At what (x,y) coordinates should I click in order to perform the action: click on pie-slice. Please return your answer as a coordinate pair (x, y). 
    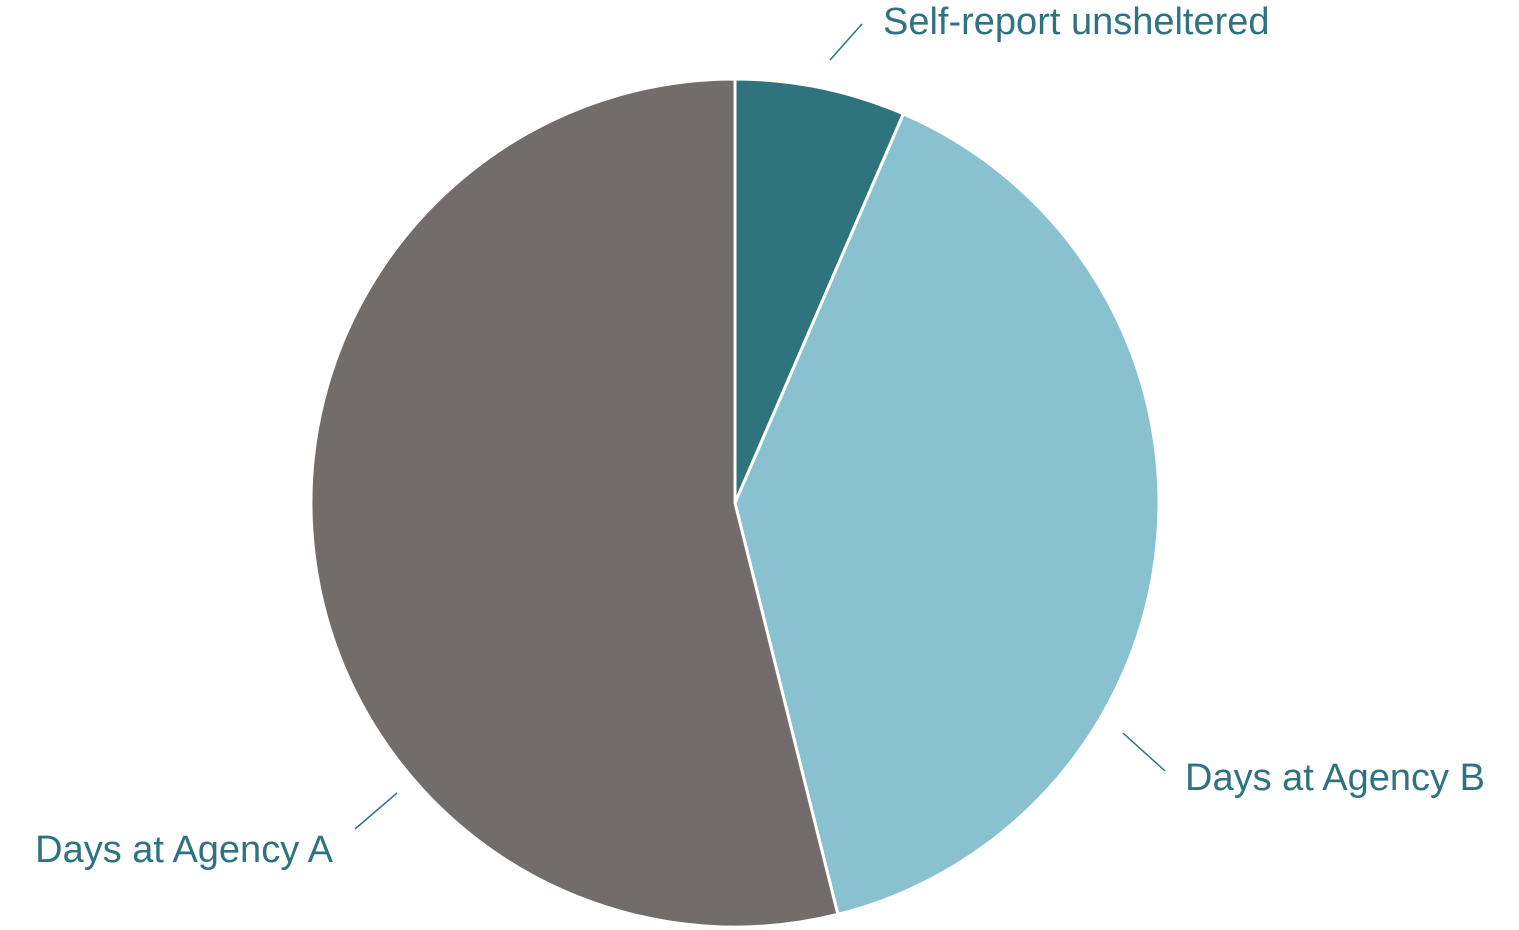
    Looking at the image, I should click on (819, 291).